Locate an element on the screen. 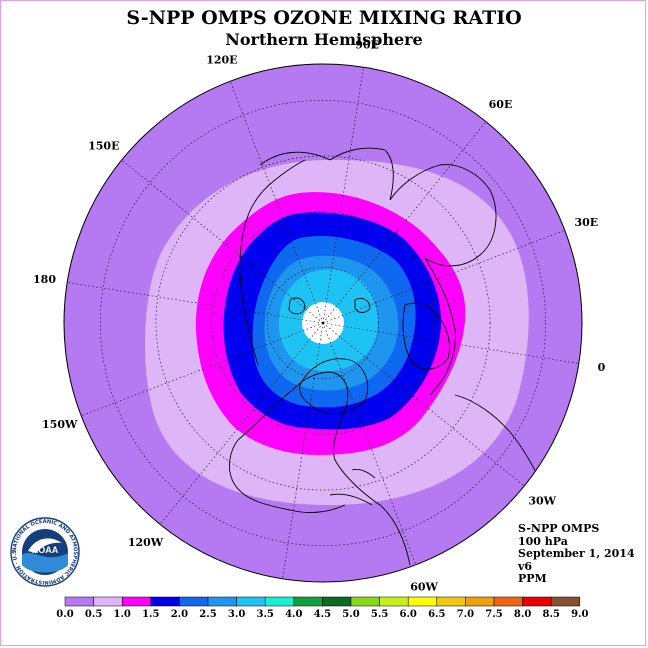 This screenshot has height=648, width=648. coast-caribbean is located at coordinates (352, 487).